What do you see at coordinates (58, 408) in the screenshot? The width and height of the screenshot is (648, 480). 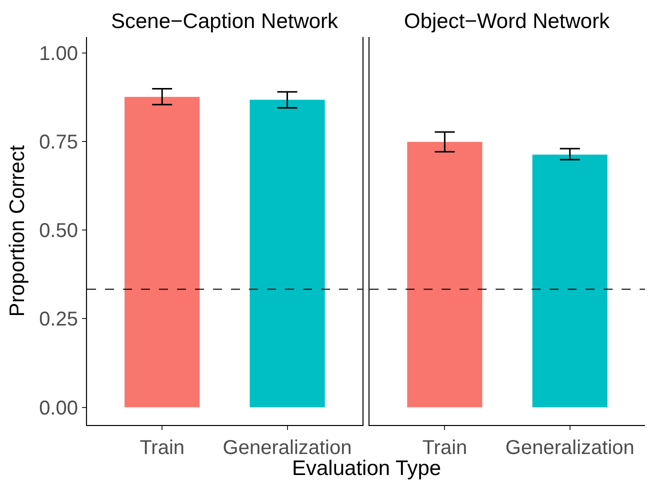 I see `y-tick-label: 0.00` at bounding box center [58, 408].